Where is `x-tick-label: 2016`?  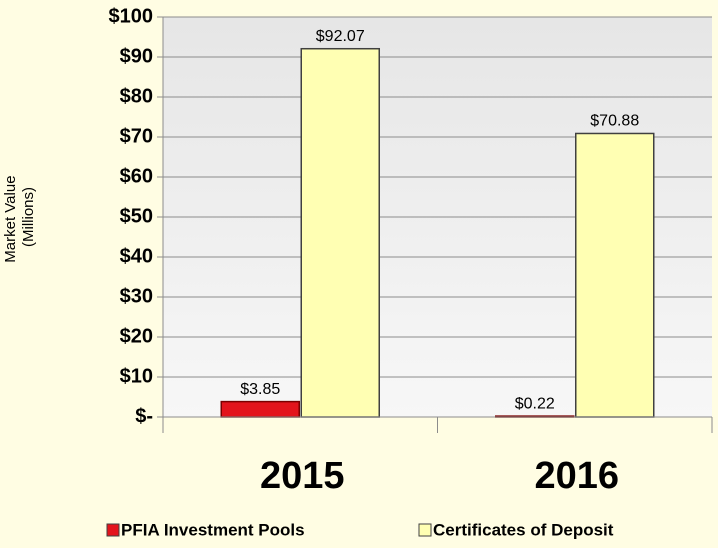
x-tick-label: 2016 is located at coordinates (576, 476).